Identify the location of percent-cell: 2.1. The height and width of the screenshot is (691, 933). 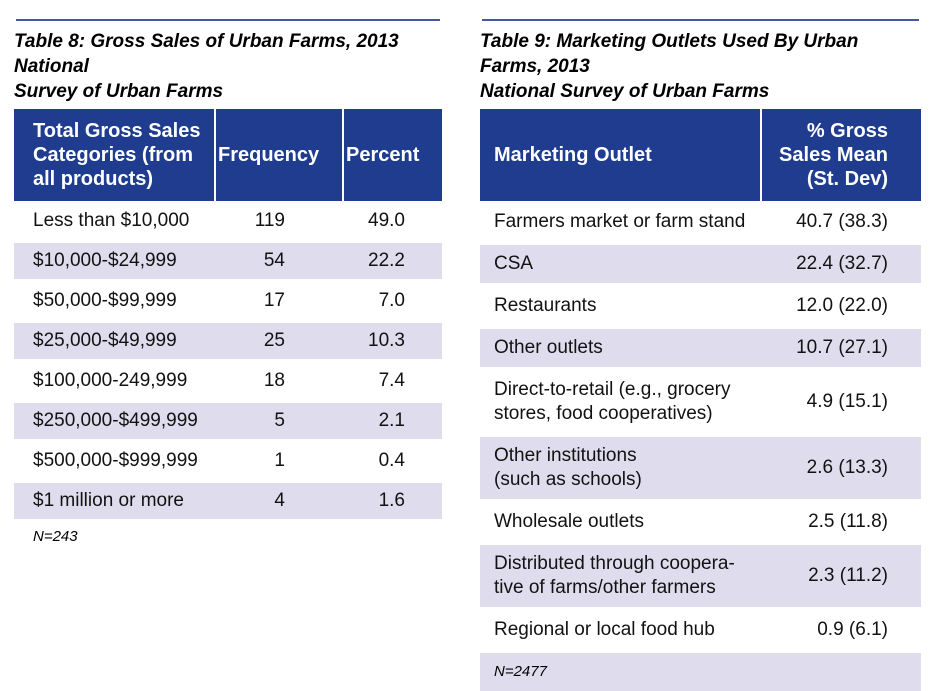
(392, 421).